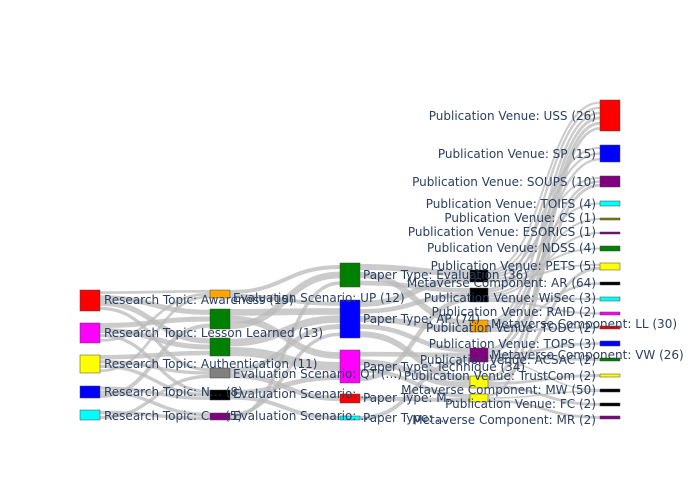  Describe the element at coordinates (350, 418) in the screenshot. I see `sankey-node-pt-c` at that location.